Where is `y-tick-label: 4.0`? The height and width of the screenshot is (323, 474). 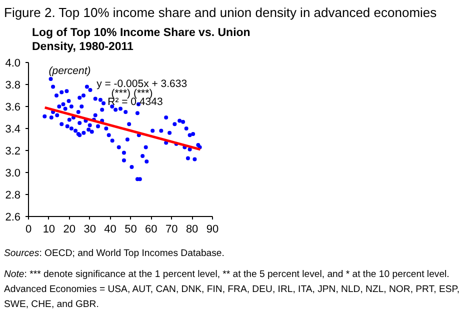
y-tick-label: 4.0 is located at coordinates (13, 64).